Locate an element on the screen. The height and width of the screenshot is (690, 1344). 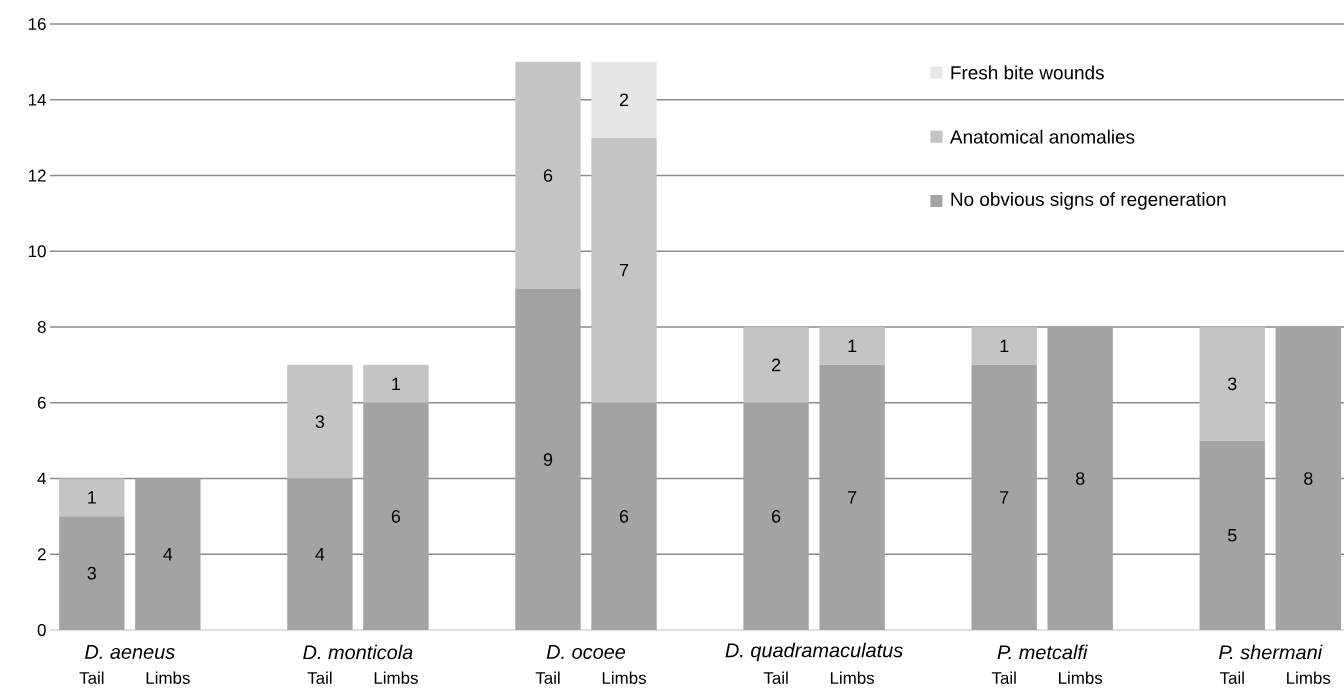
text: D. aeneus is located at coordinates (130, 652).